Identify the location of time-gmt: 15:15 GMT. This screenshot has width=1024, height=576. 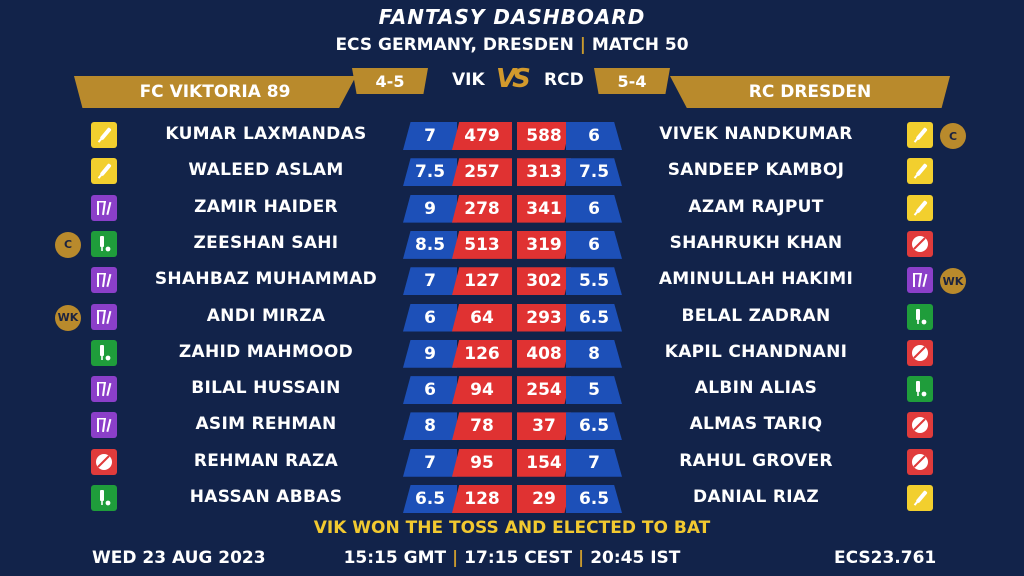
(395, 558).